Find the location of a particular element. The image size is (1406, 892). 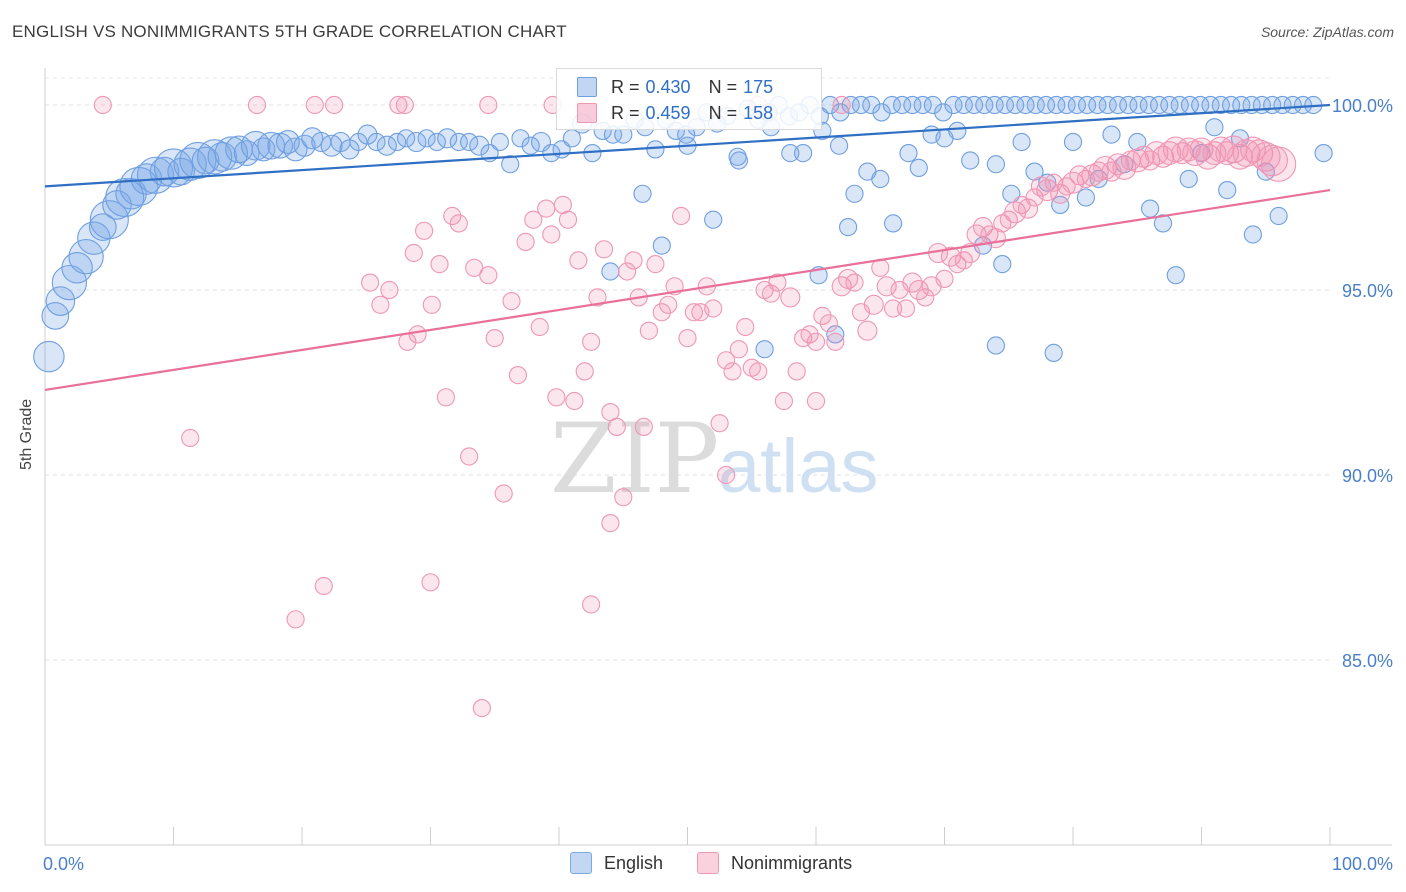

legend-item-nonimmigrants: Nonimmigrants is located at coordinates (774, 863).